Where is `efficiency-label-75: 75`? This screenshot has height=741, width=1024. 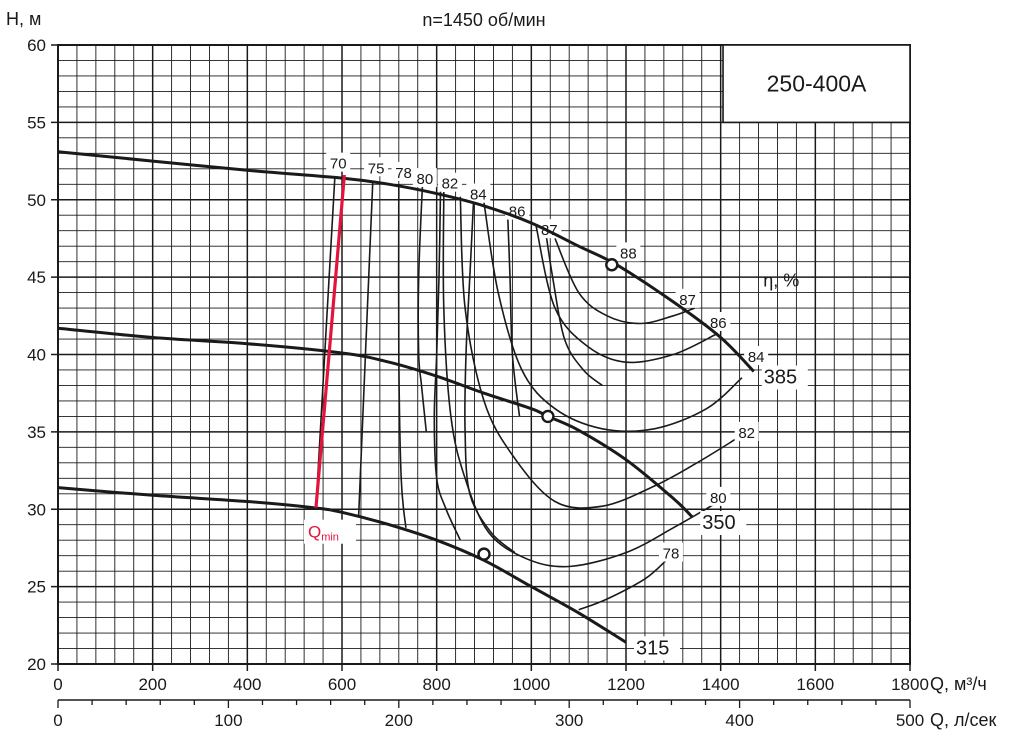
efficiency-label-75: 75 is located at coordinates (376, 168).